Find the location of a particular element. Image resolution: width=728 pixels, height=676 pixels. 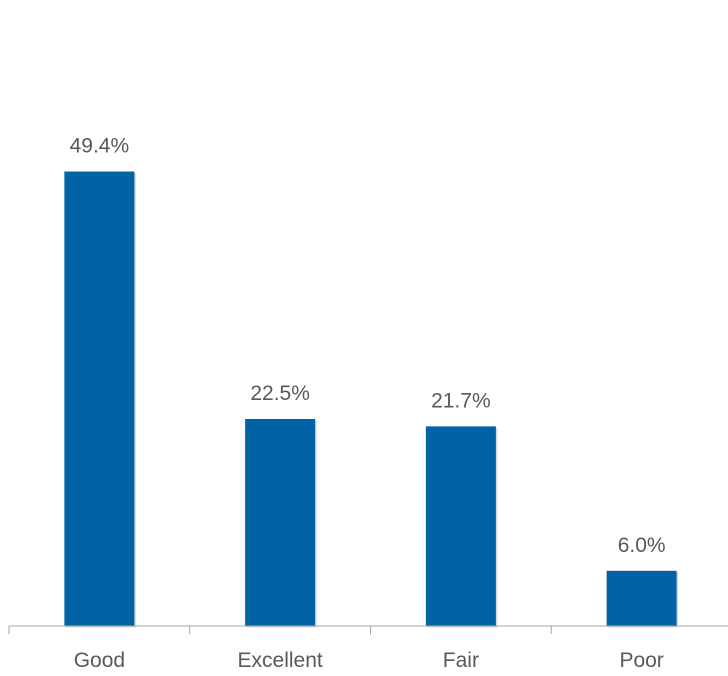

value-label-poor: 6.0% is located at coordinates (642, 545).